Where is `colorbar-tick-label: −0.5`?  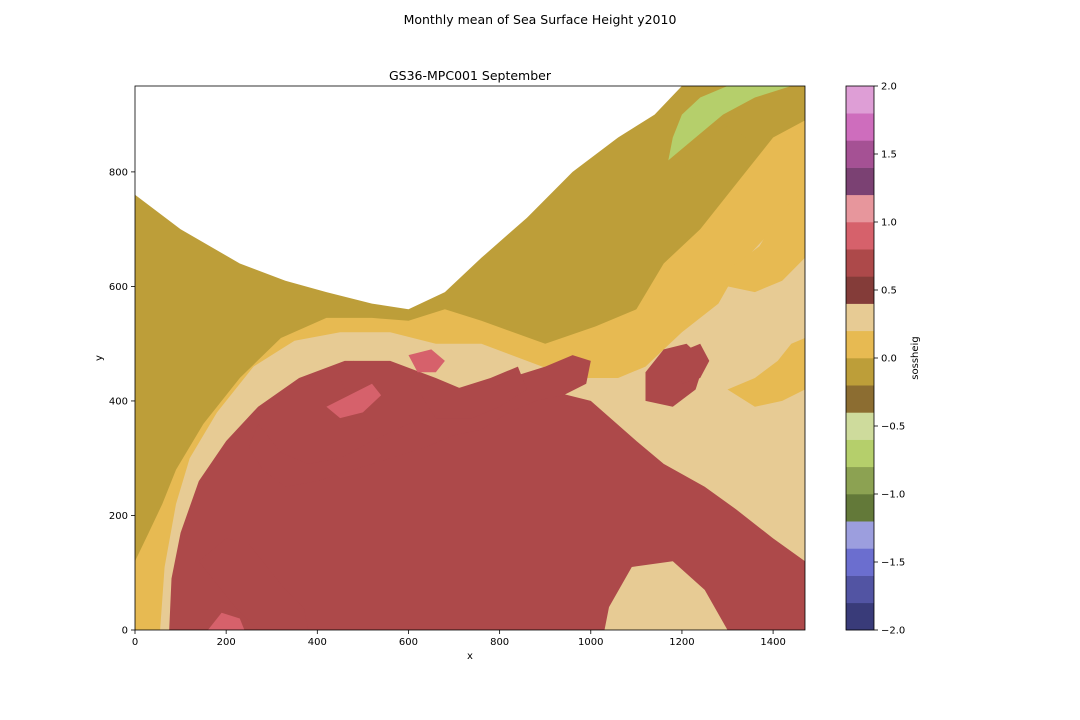
colorbar-tick-label: −0.5 is located at coordinates (893, 427).